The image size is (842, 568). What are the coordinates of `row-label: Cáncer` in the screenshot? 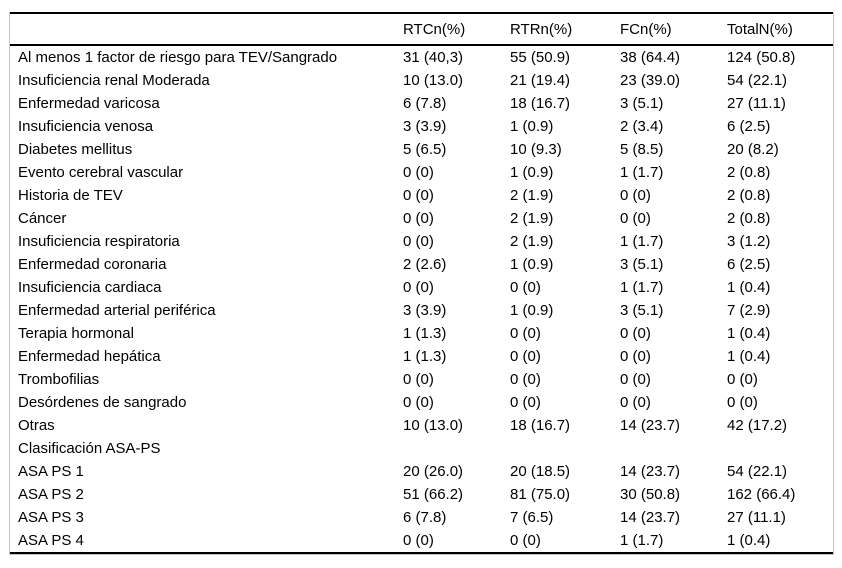 It's located at (42, 218).